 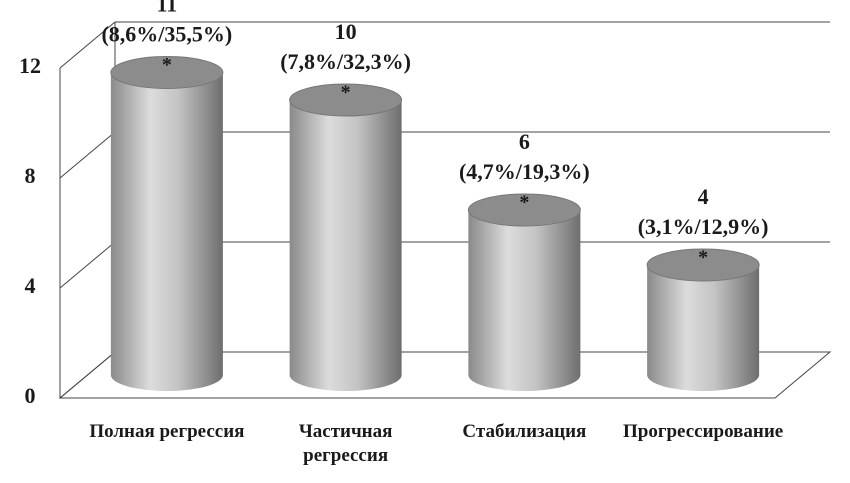 I want to click on x-tick-label: Прогрессирование, so click(x=703, y=431).